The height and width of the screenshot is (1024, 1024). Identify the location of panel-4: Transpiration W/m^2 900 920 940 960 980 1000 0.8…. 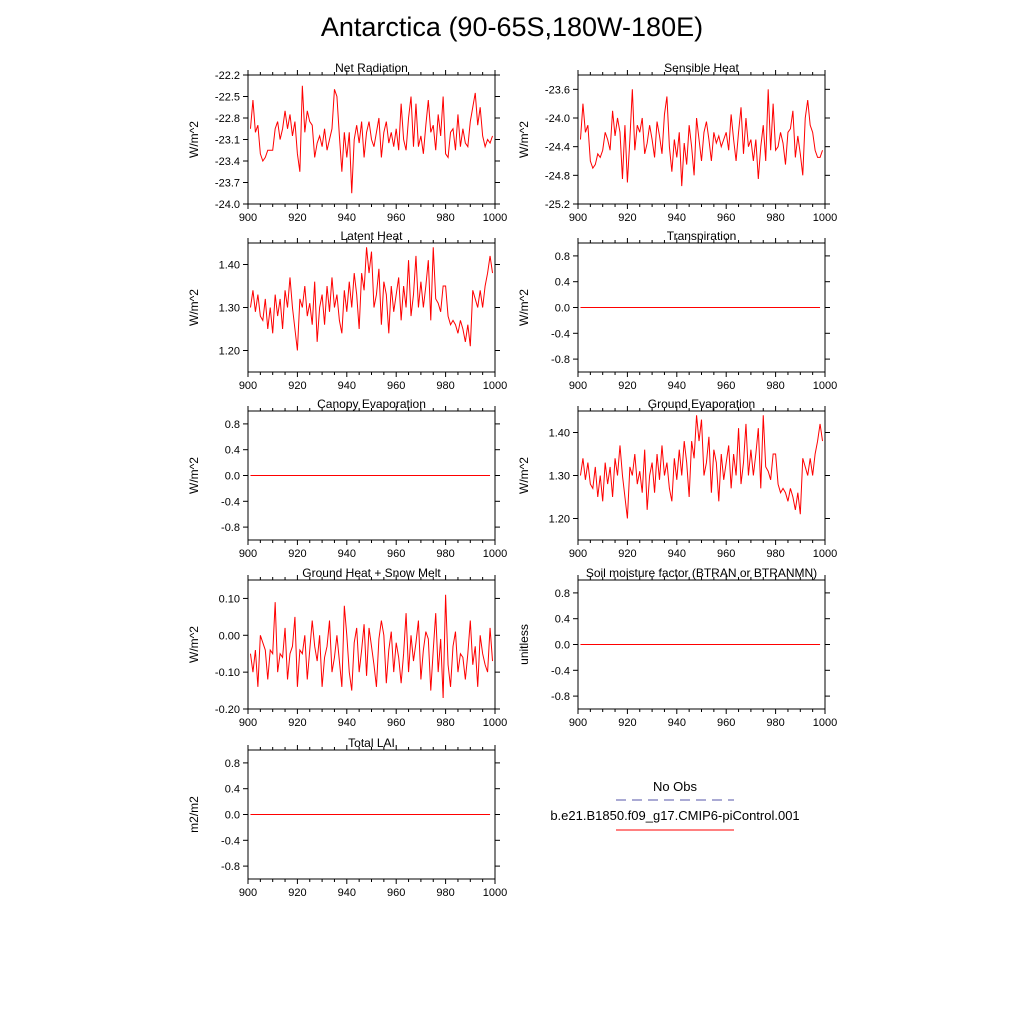
(677, 310).